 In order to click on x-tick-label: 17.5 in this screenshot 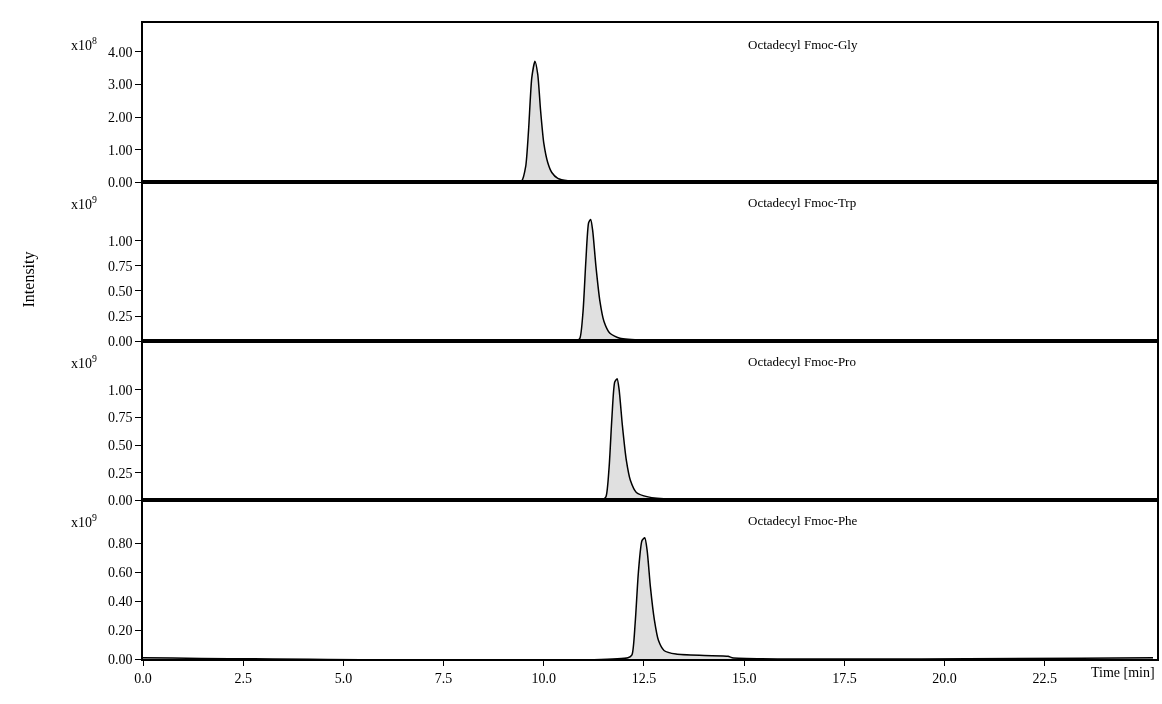, I will do `click(844, 678)`.